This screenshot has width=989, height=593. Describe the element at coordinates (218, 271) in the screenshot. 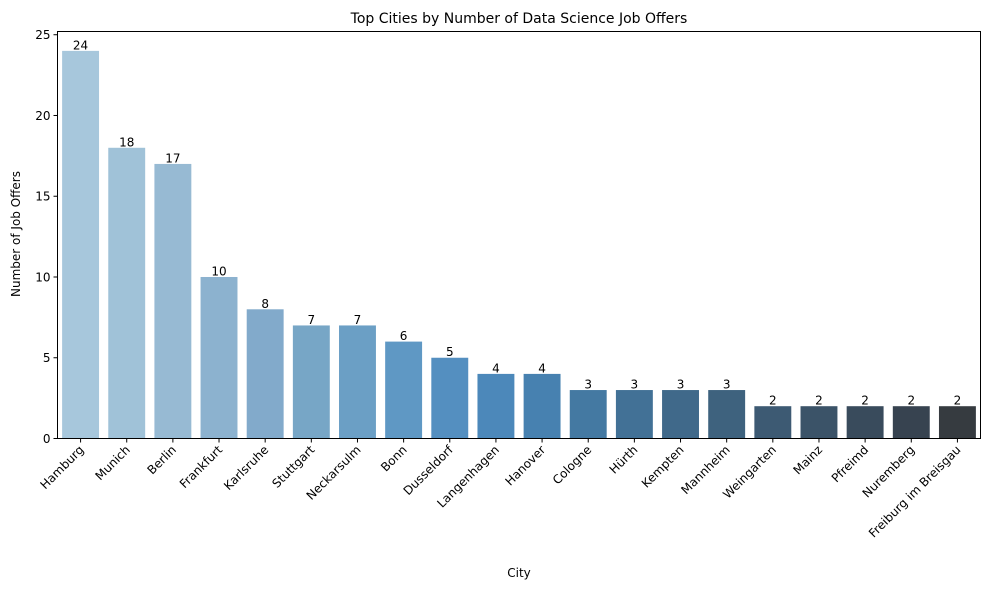

I see `bar-value-label: 10` at that location.